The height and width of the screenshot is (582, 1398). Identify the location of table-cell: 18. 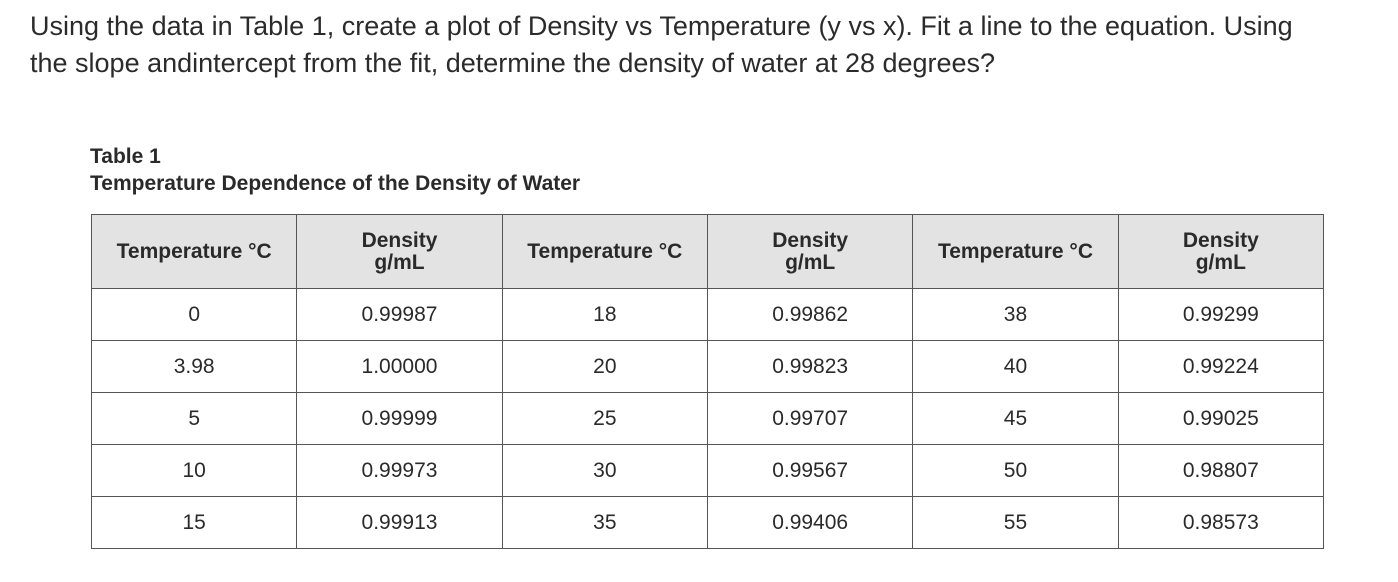
(604, 314).